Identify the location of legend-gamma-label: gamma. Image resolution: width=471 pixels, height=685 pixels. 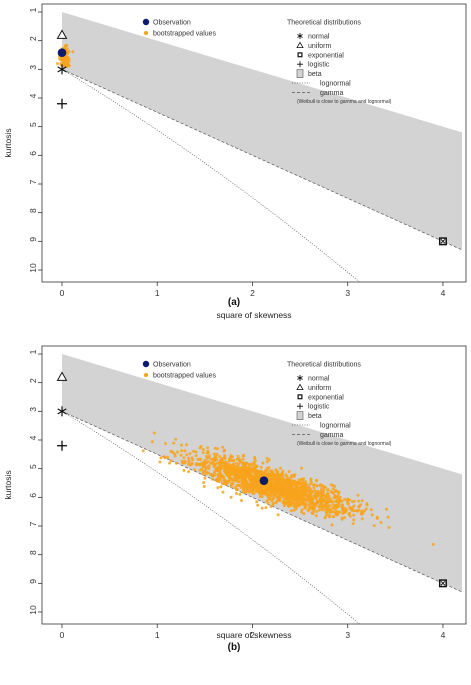
(331, 93).